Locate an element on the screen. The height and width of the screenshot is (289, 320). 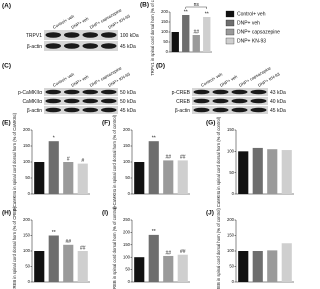
panel-label: (J) is located at coordinates (210, 213).